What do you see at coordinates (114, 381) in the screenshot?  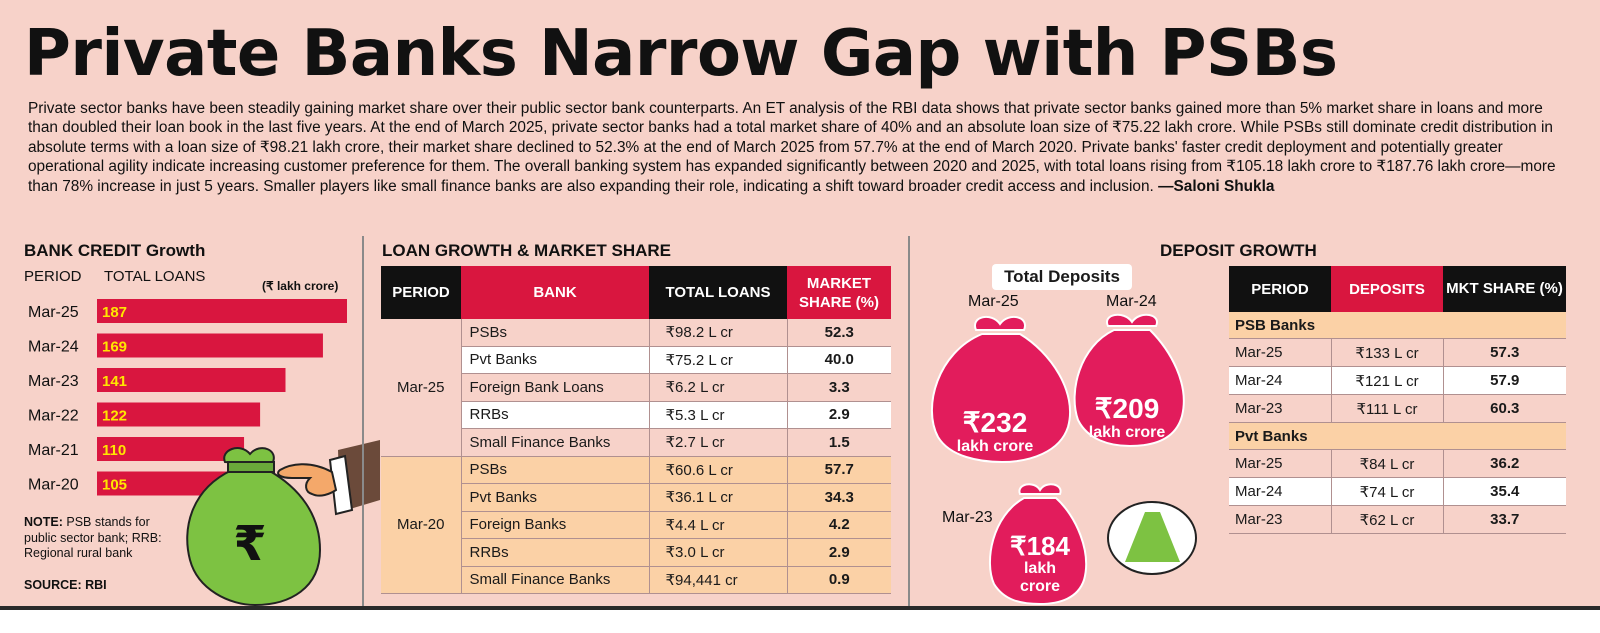 I see `bar-value-label: 141` at bounding box center [114, 381].